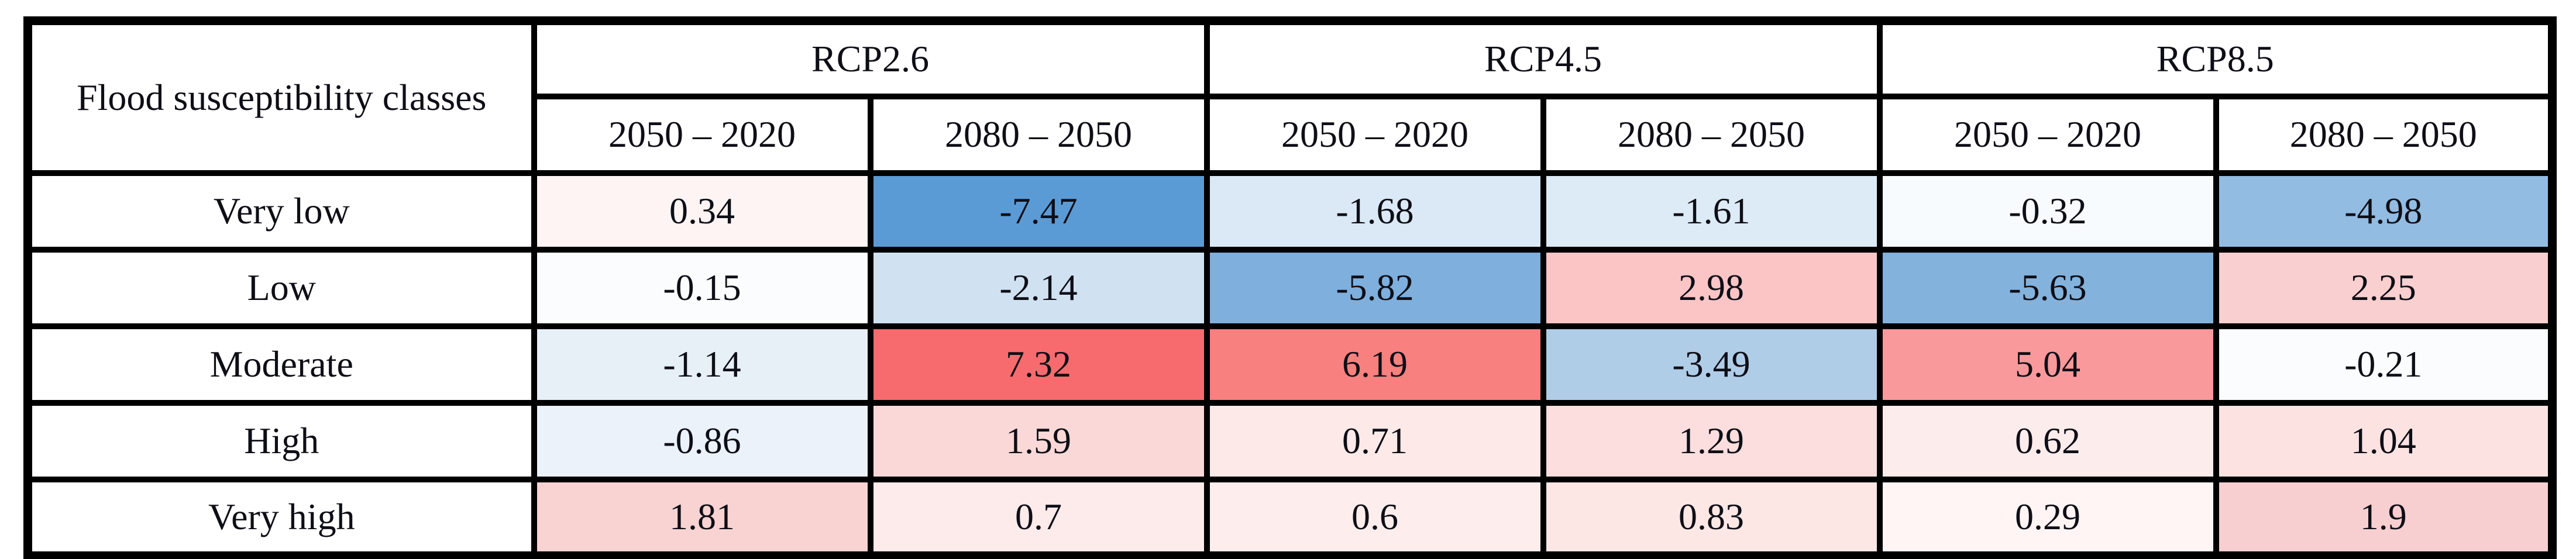  What do you see at coordinates (1711, 517) in the screenshot?
I see `value-cell: 0.83` at bounding box center [1711, 517].